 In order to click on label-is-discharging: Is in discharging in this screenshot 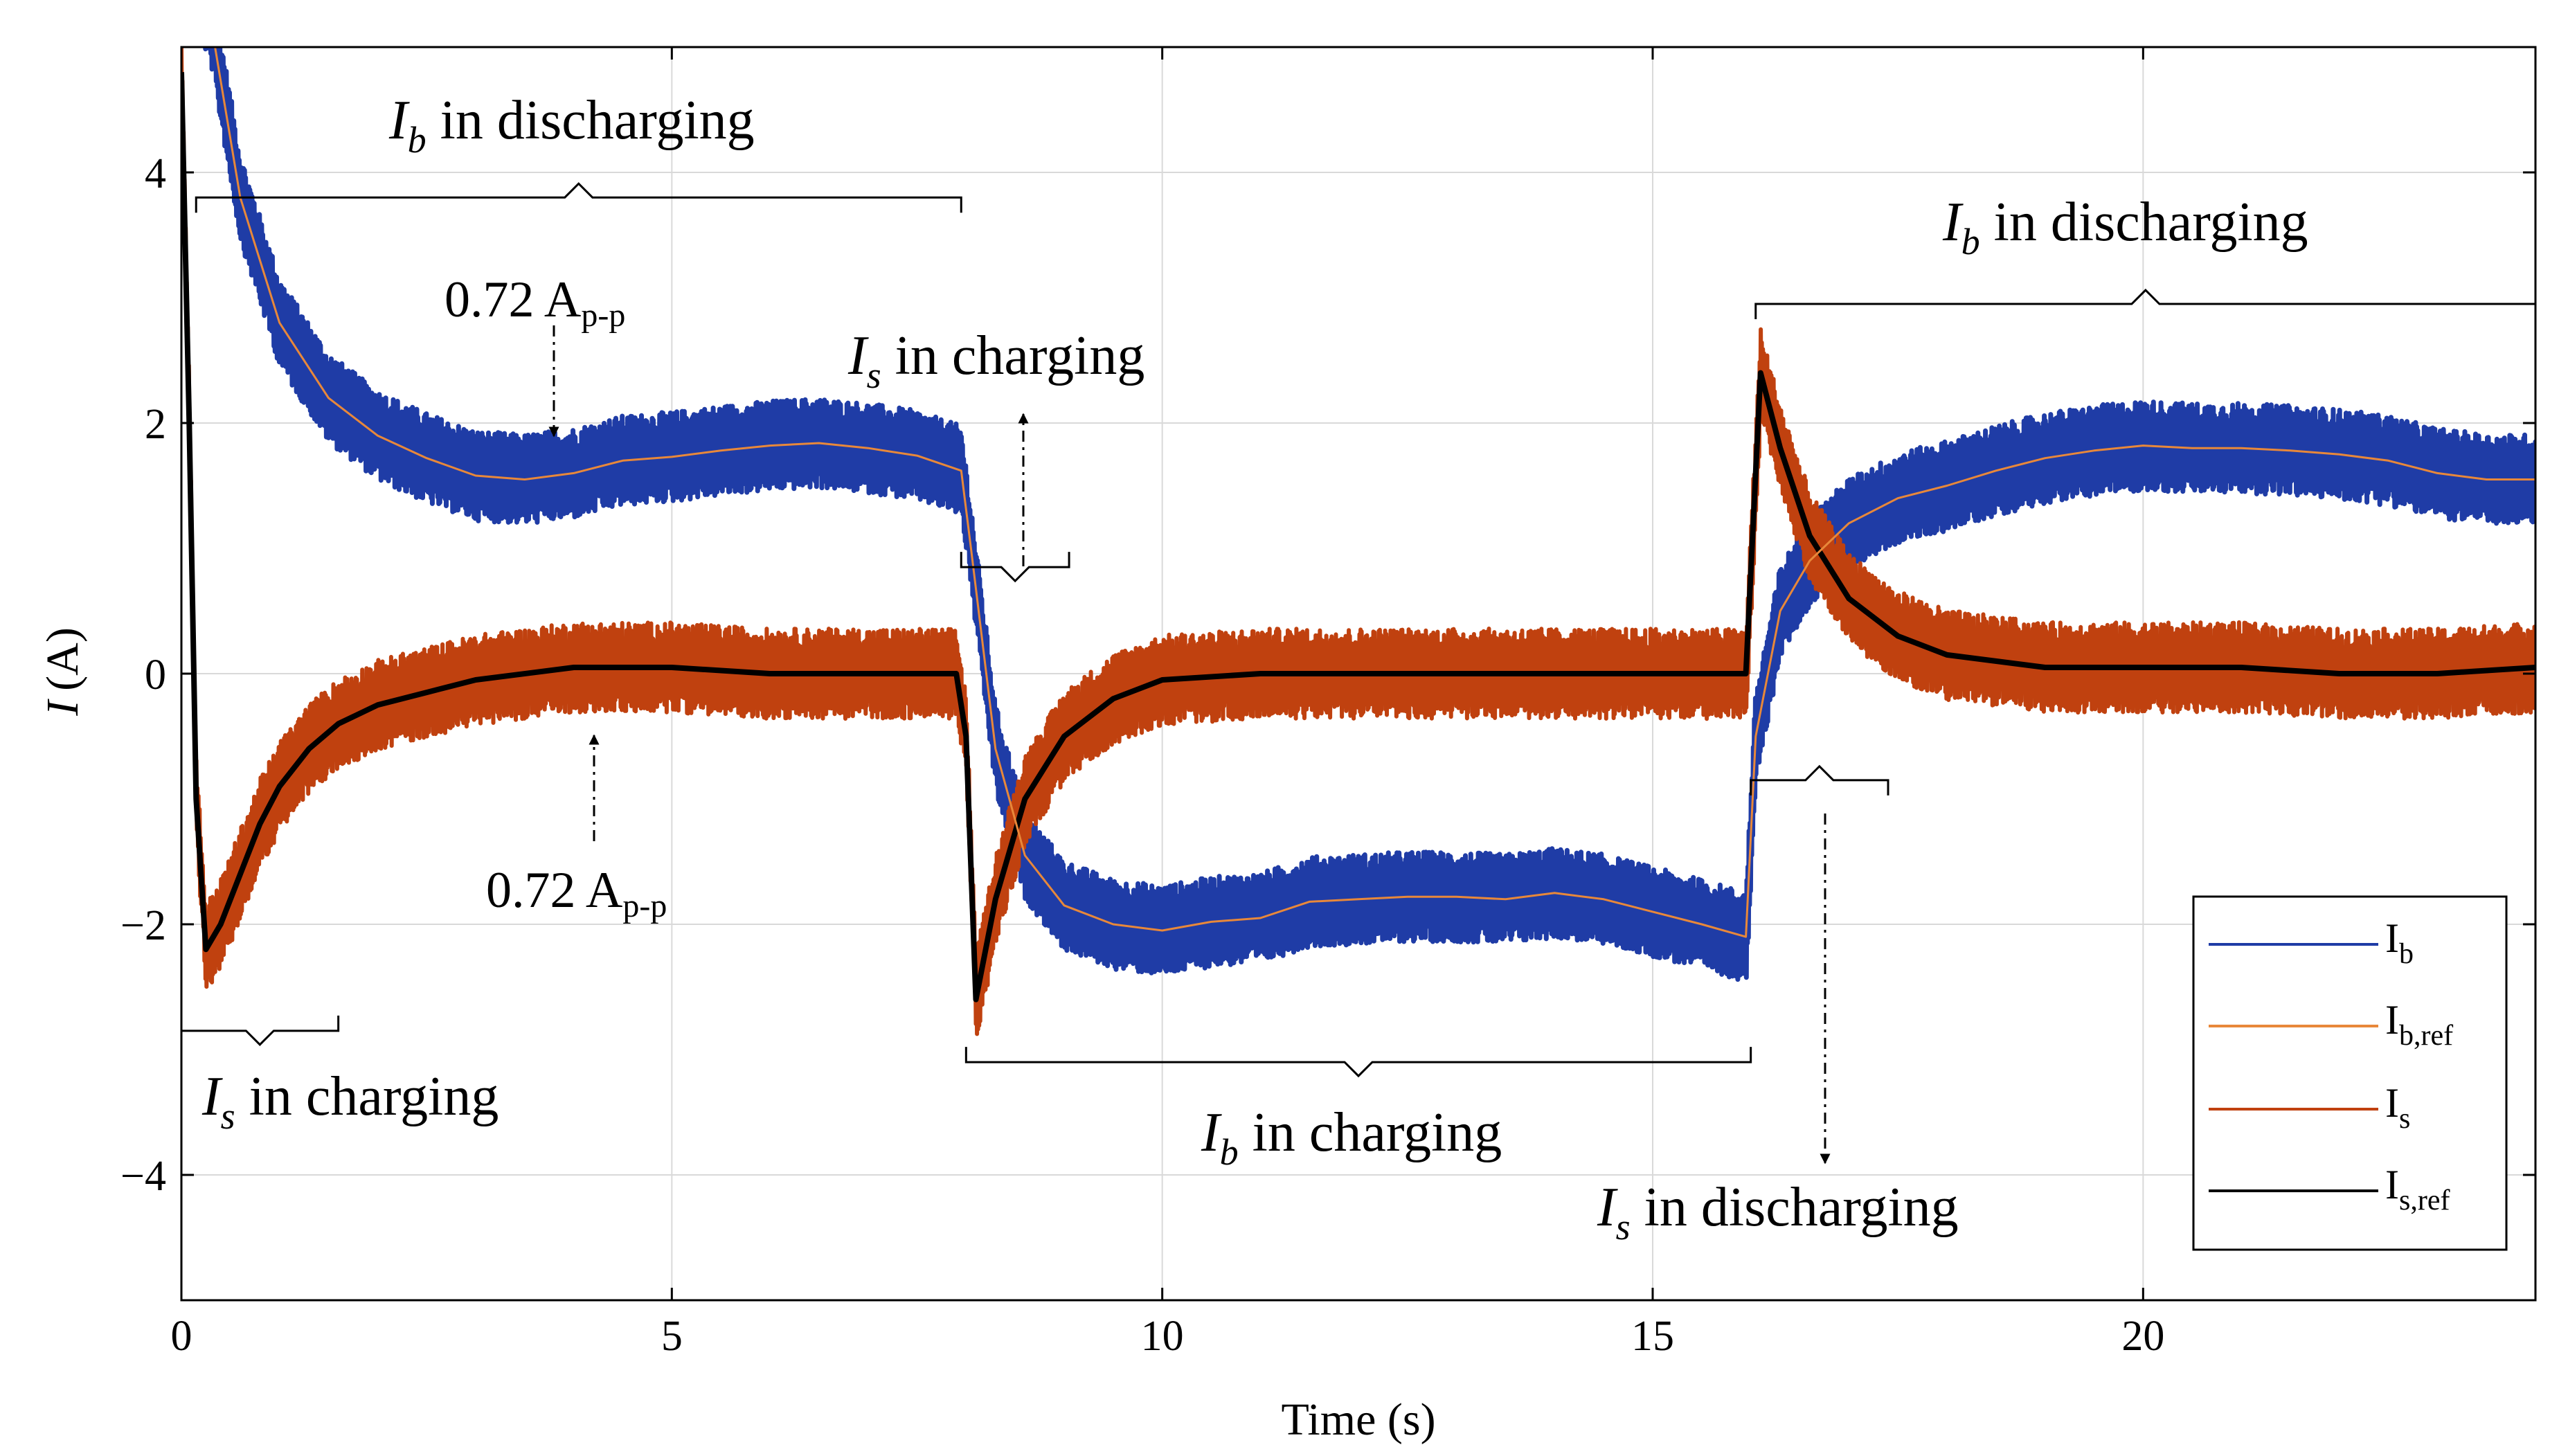, I will do `click(1778, 1212)`.